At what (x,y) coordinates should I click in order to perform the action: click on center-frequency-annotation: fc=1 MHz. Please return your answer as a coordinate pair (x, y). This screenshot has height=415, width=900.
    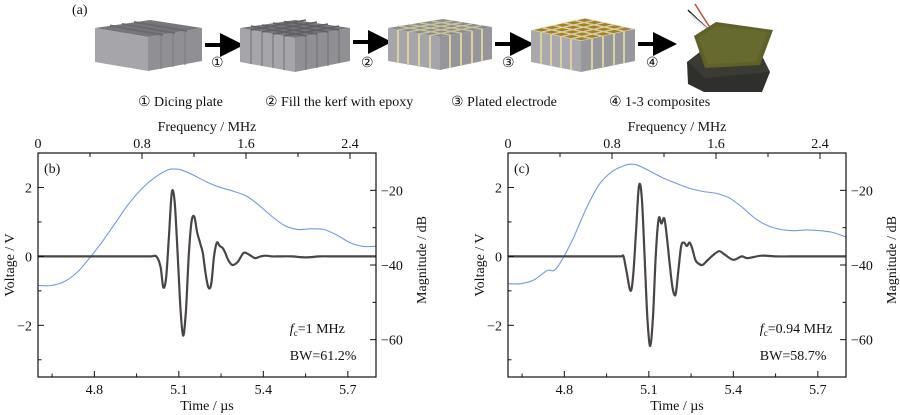
    Looking at the image, I should click on (317, 330).